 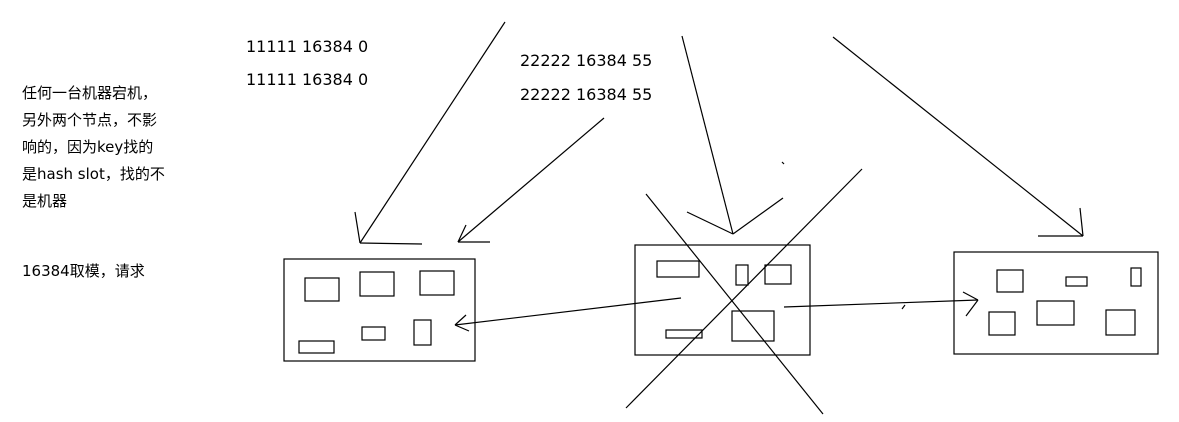 I want to click on note-line-5: 是机器, so click(x=45, y=201).